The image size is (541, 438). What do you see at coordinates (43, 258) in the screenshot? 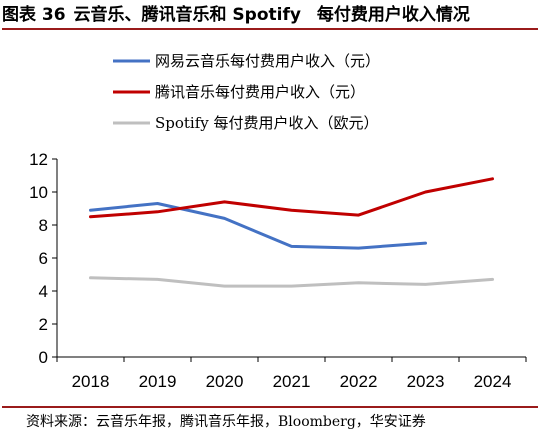
I see `y-tick-label-6: 6` at bounding box center [43, 258].